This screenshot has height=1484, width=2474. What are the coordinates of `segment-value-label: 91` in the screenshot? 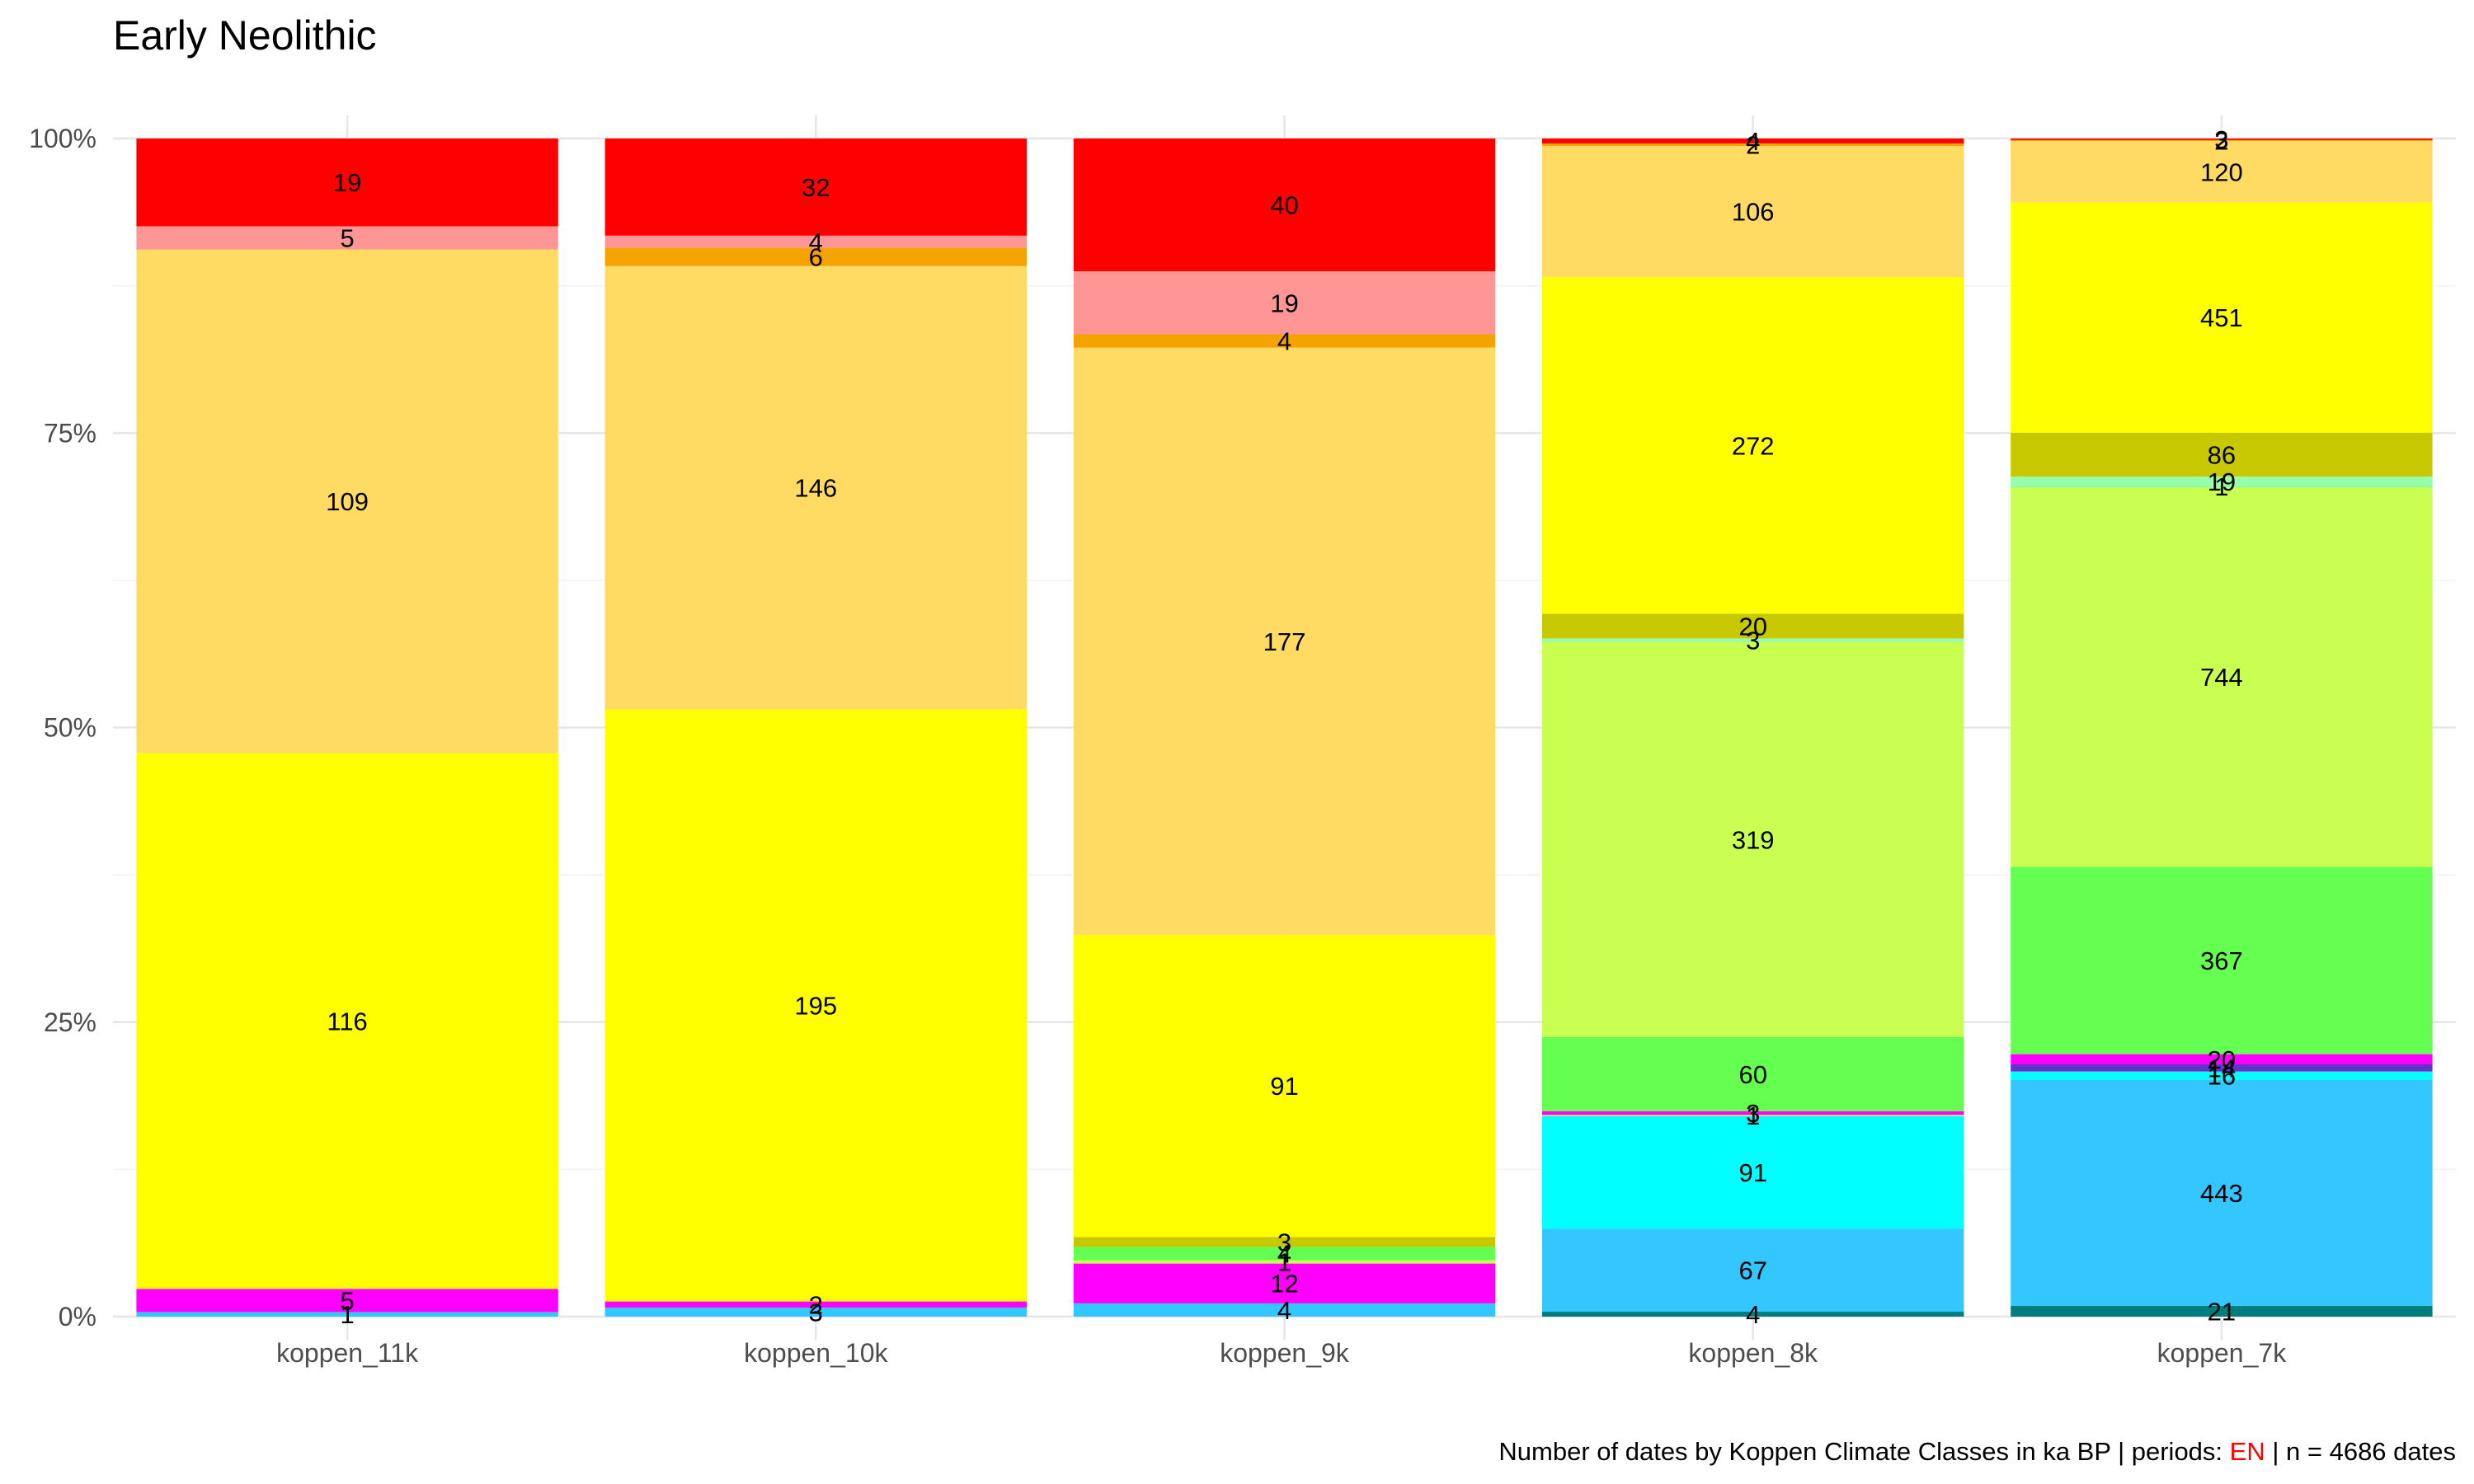 It's located at (1752, 1172).